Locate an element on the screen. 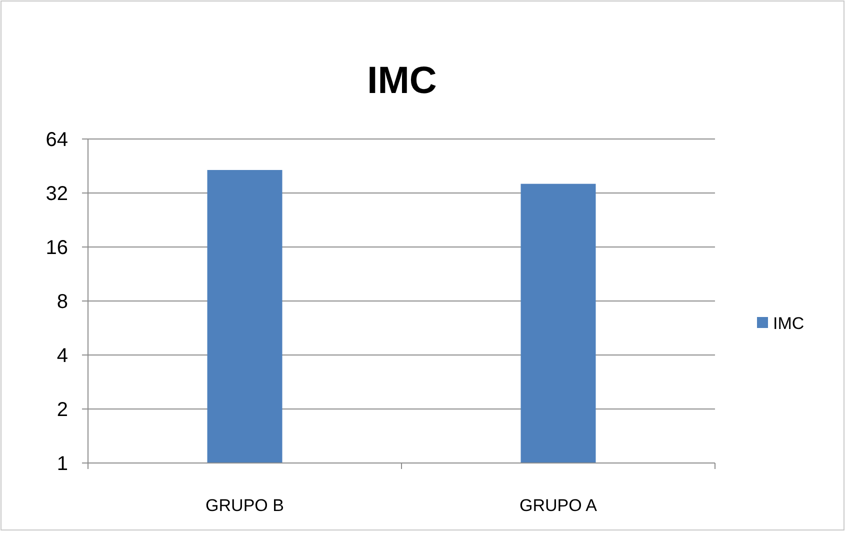 The width and height of the screenshot is (855, 535). y-tick-label: 1 is located at coordinates (62, 464).